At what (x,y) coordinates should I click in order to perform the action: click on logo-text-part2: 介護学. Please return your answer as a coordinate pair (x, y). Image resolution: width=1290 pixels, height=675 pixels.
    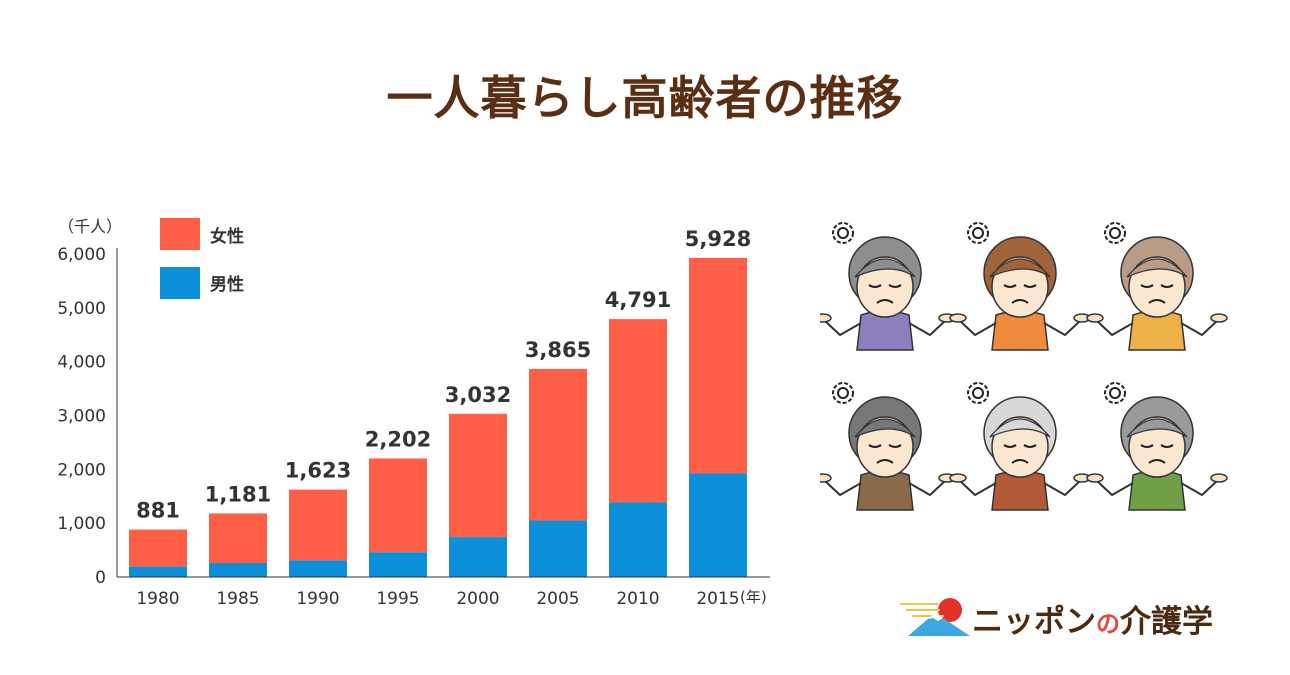
    Looking at the image, I should click on (1166, 622).